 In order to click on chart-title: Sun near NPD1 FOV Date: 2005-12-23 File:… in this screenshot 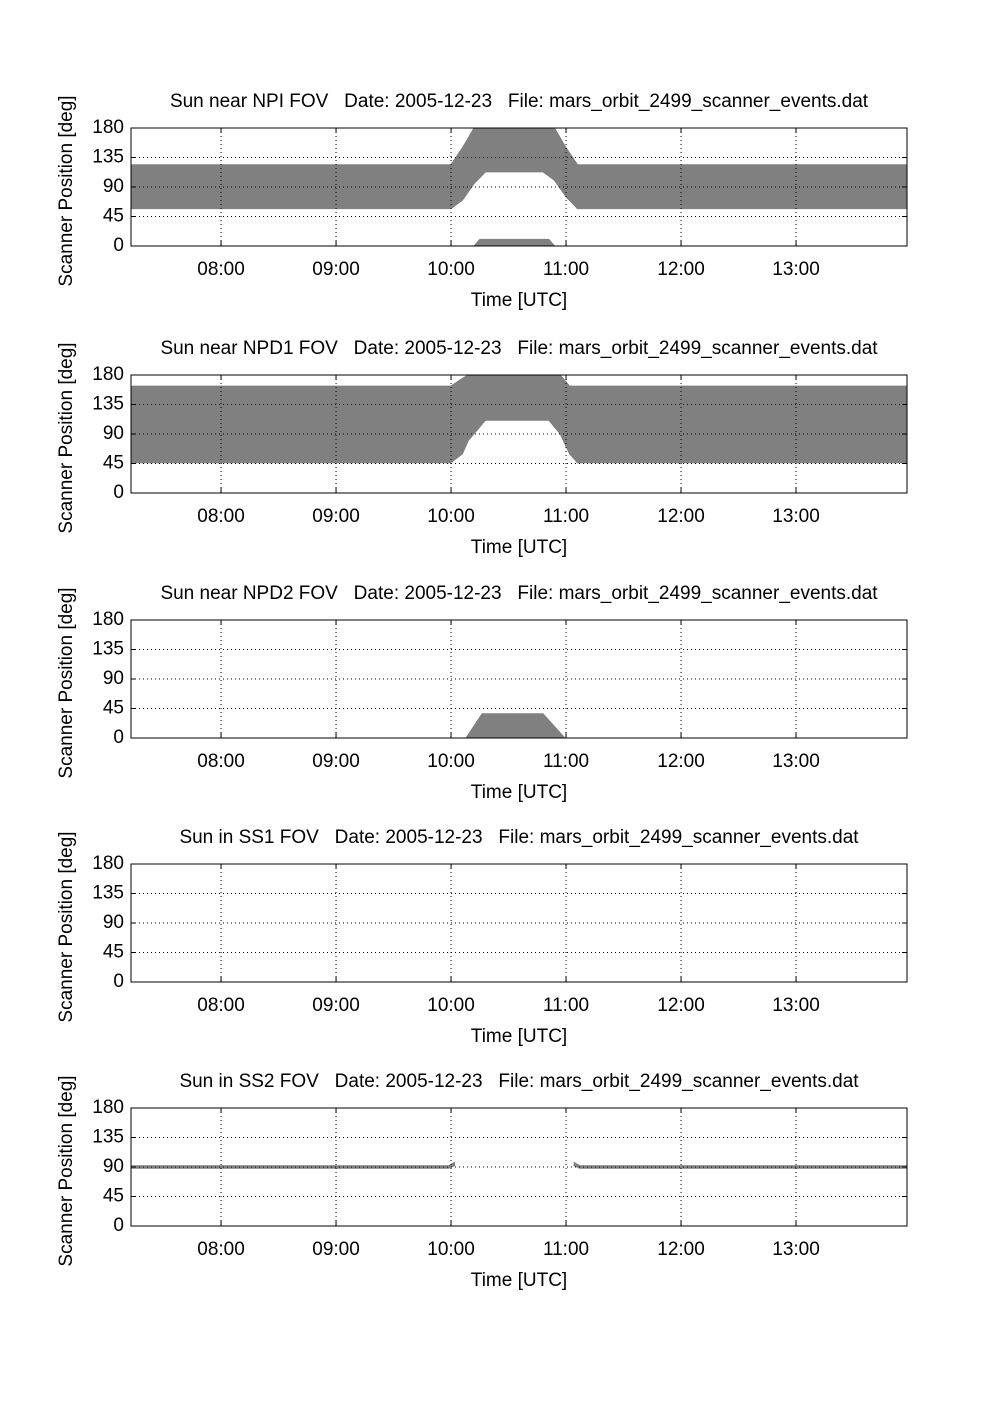, I will do `click(519, 348)`.